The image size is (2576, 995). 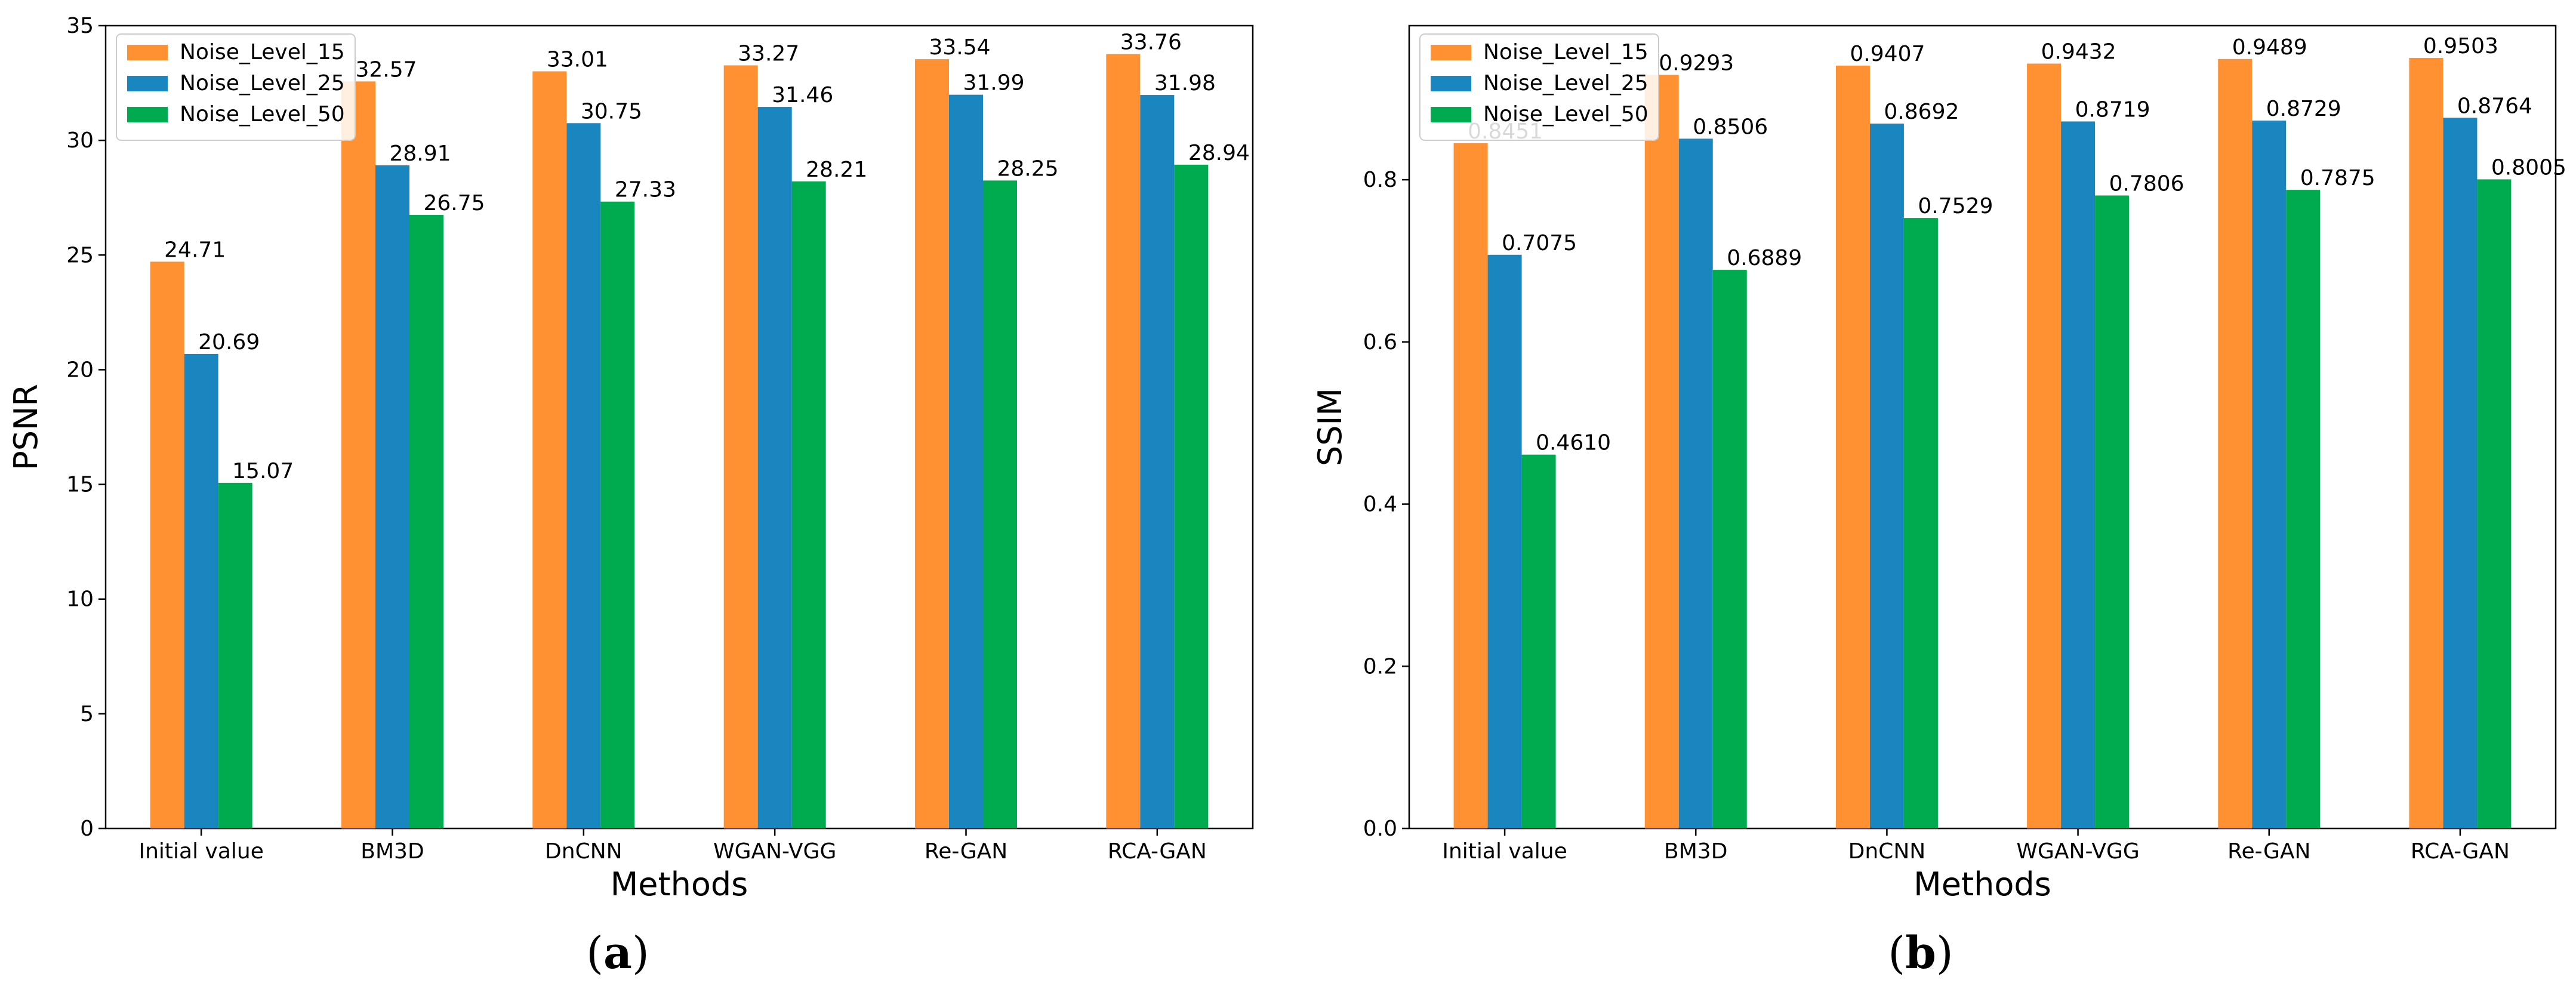 I want to click on data-label: 0.8005, so click(x=2528, y=168).